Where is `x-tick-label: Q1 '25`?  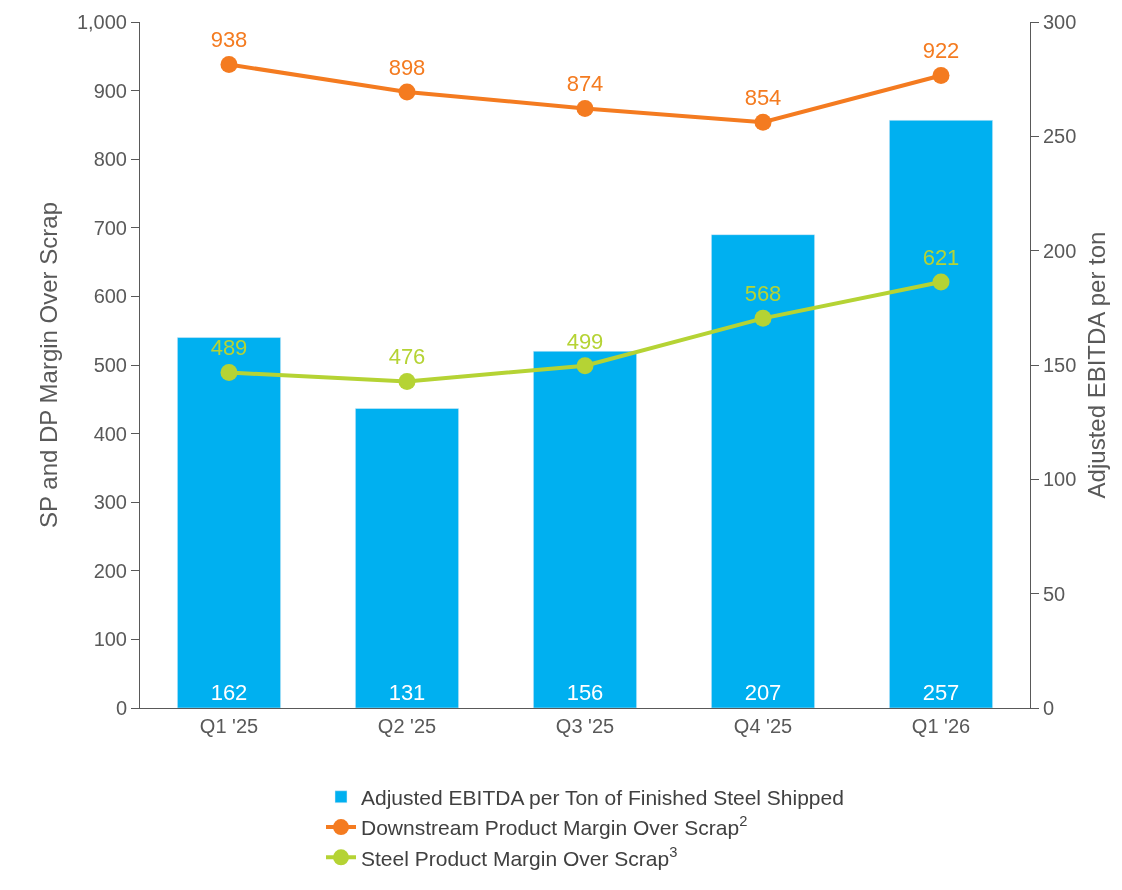
x-tick-label: Q1 '25 is located at coordinates (229, 726).